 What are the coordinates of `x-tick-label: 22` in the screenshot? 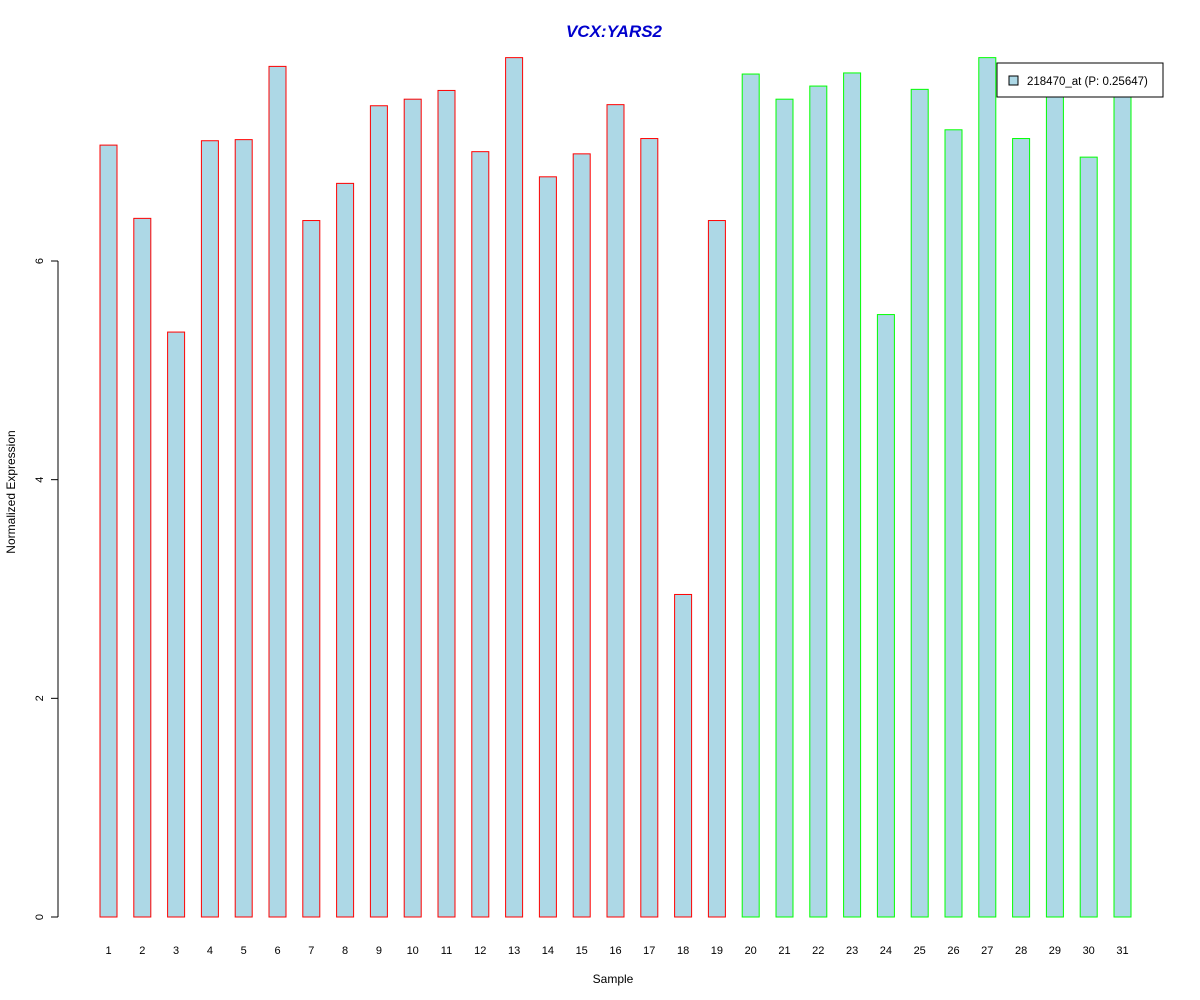 It's located at (818, 951).